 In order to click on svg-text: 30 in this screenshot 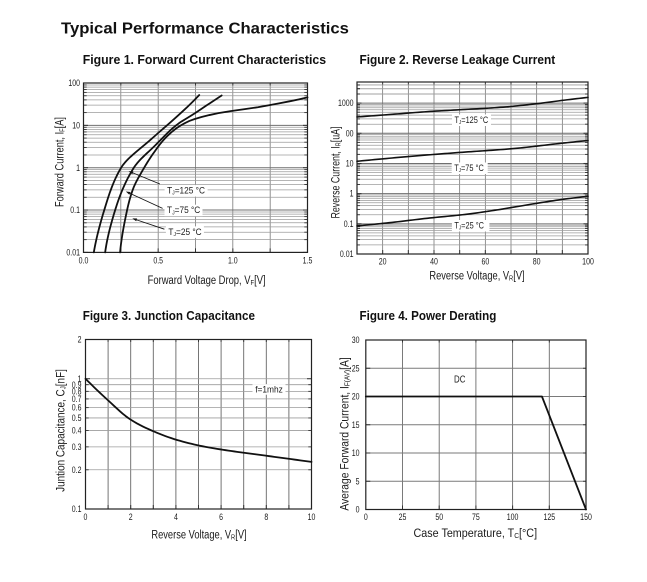, I will do `click(356, 340)`.